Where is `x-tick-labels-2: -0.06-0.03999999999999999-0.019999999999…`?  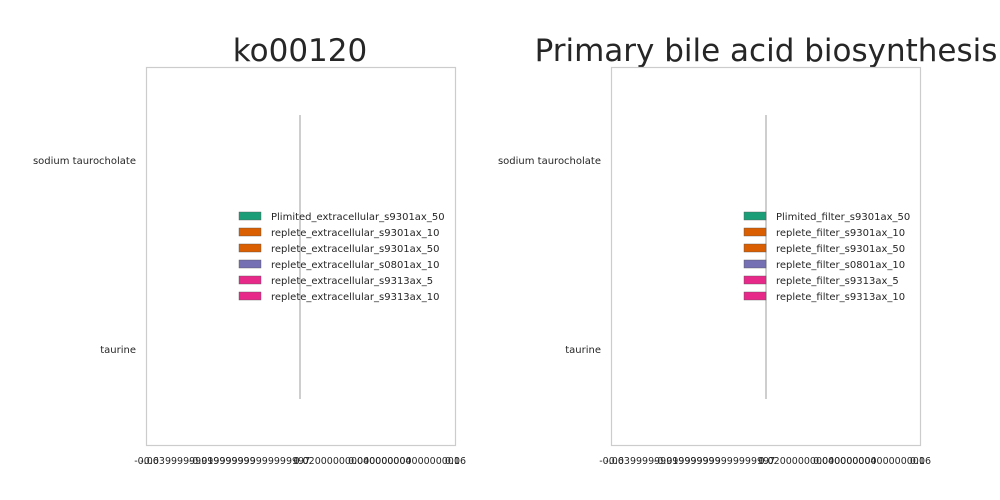 x-tick-labels-2: -0.06-0.03999999999999999-0.019999999999… is located at coordinates (765, 461).